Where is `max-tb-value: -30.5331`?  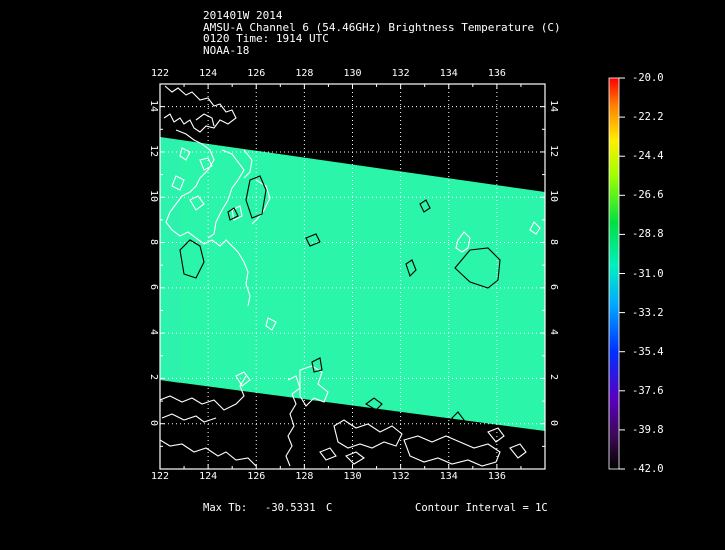 max-tb-value: -30.5331 is located at coordinates (290, 508).